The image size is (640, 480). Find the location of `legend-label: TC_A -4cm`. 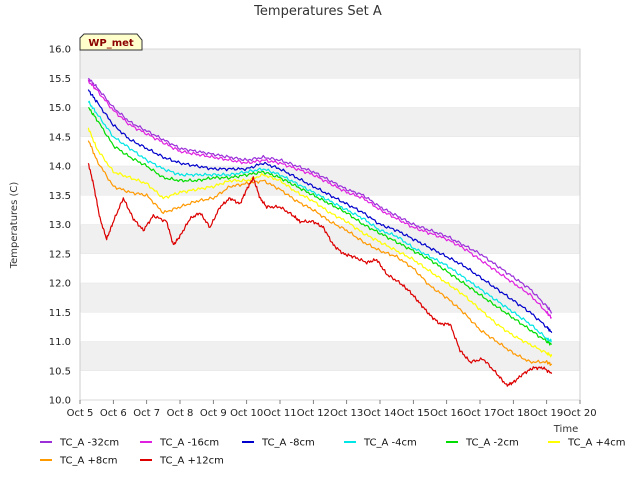

legend-label: TC_A -4cm is located at coordinates (390, 443).